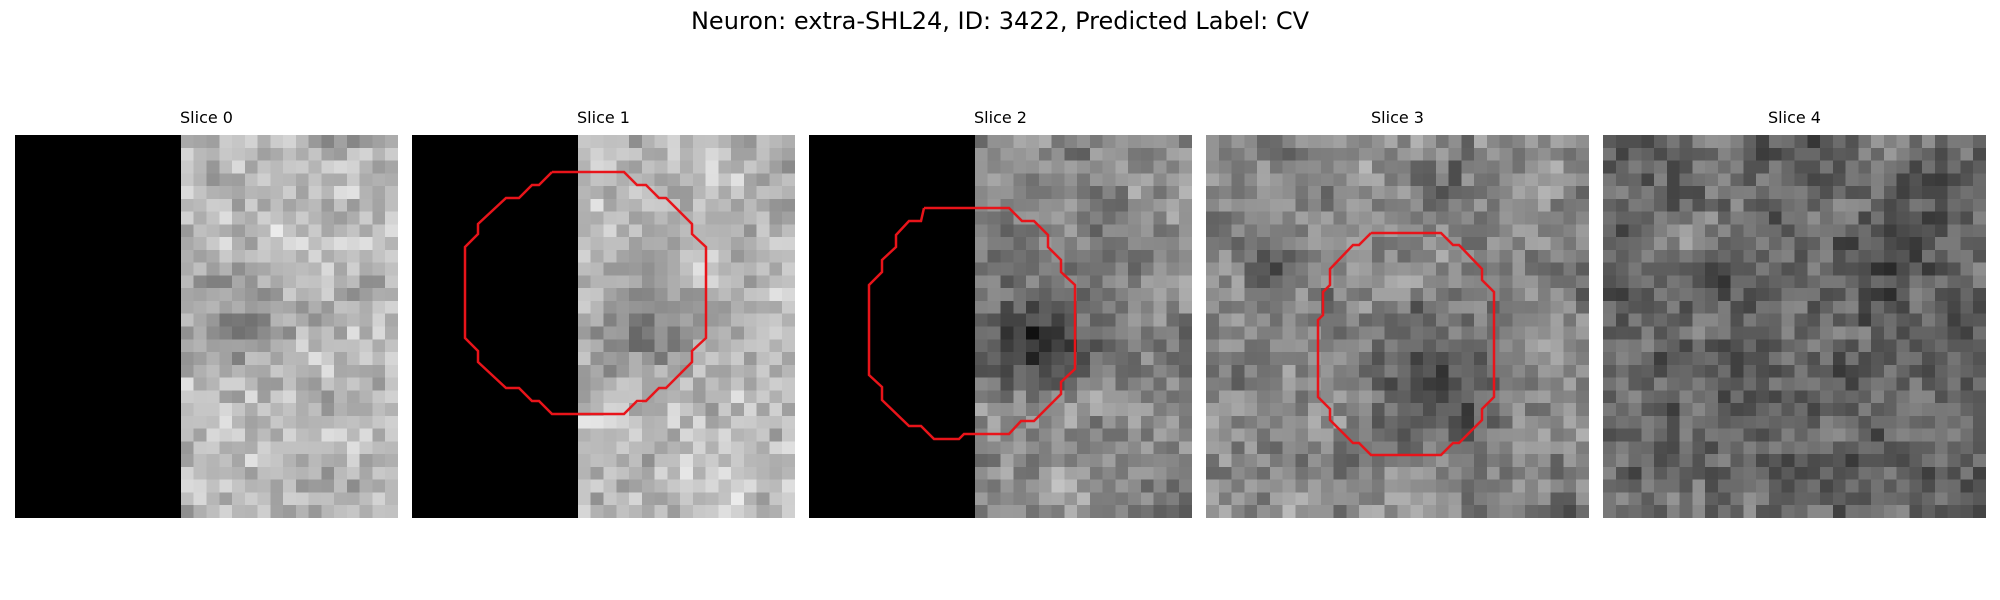 The width and height of the screenshot is (2000, 600). I want to click on slice-panel-4: Slice 4, so click(1794, 311).